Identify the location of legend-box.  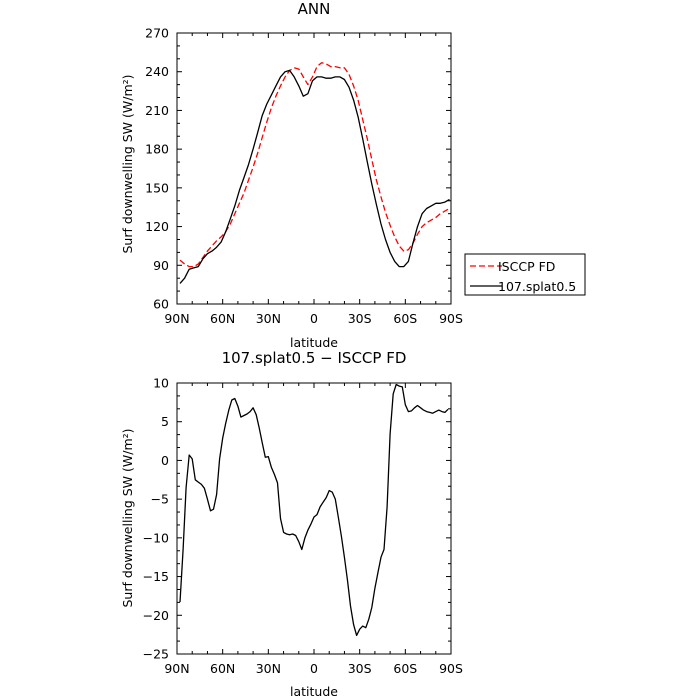
(525, 274).